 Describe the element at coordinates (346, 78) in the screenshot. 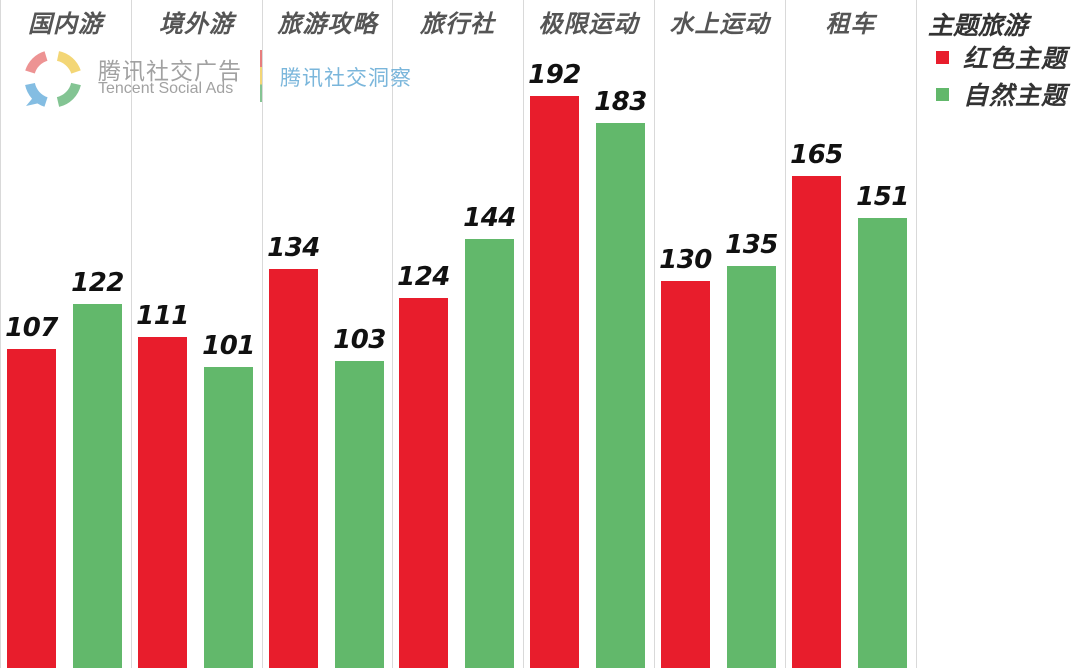

I see `watermark-insight: 腾讯社交洞察` at that location.